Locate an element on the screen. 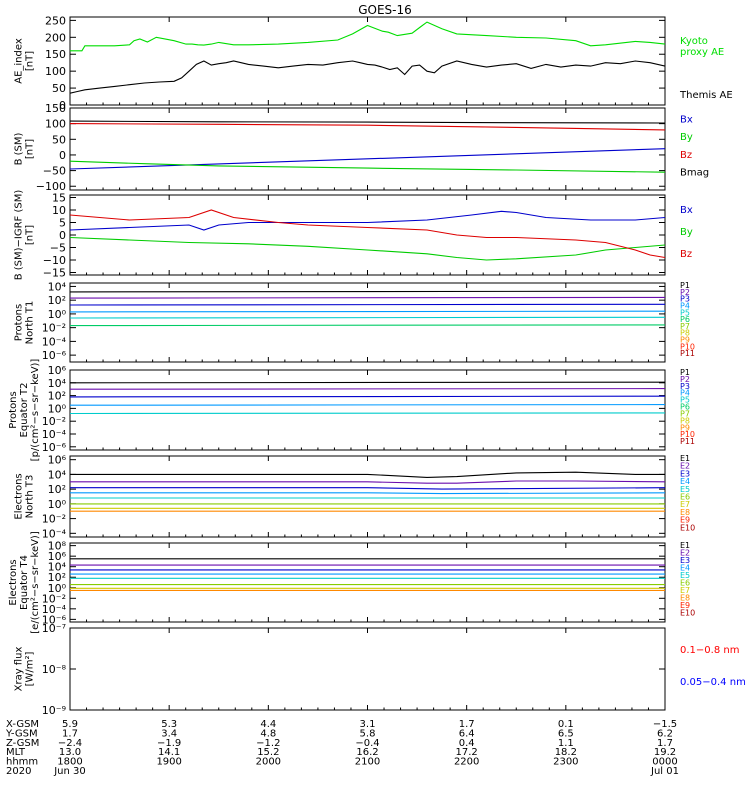 Image resolution: width=750 pixels, height=800 pixels. legend-entry: E7 is located at coordinates (685, 504).